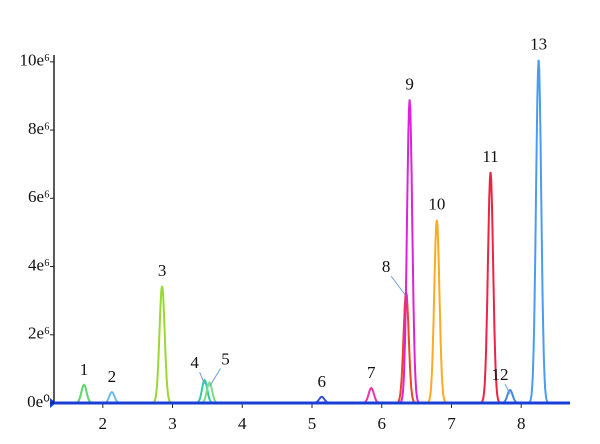 Image resolution: width=600 pixels, height=444 pixels. What do you see at coordinates (39, 333) in the screenshot?
I see `y-tick-label: 2e⁶` at bounding box center [39, 333].